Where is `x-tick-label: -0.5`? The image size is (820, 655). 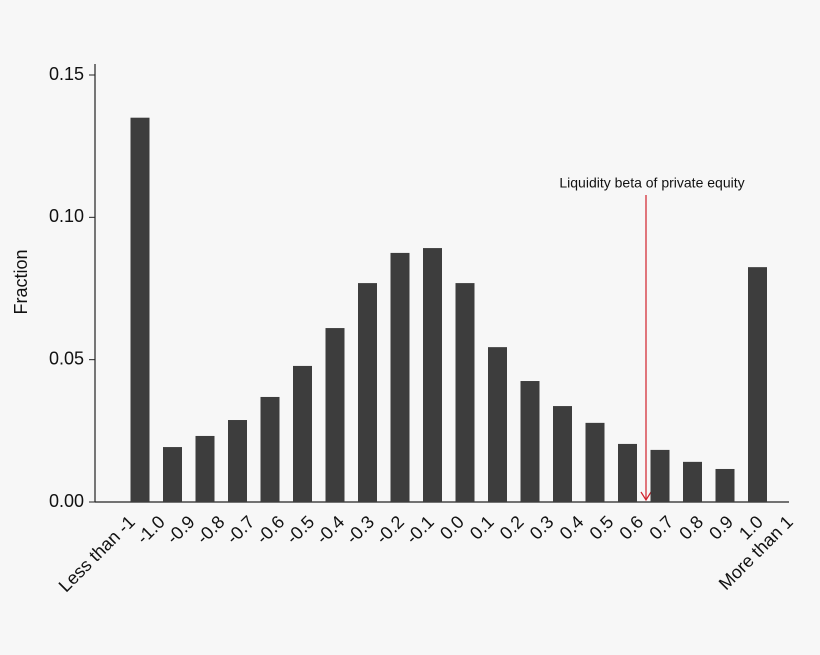 x-tick-label: -0.5 is located at coordinates (300, 530).